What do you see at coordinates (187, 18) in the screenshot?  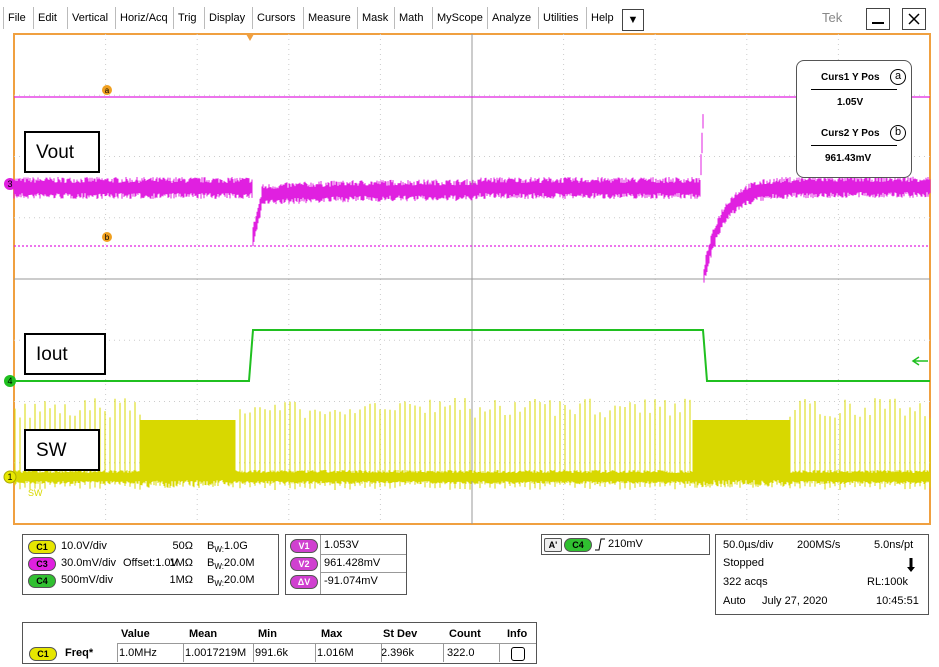 I see `menu-item: Trig` at bounding box center [187, 18].